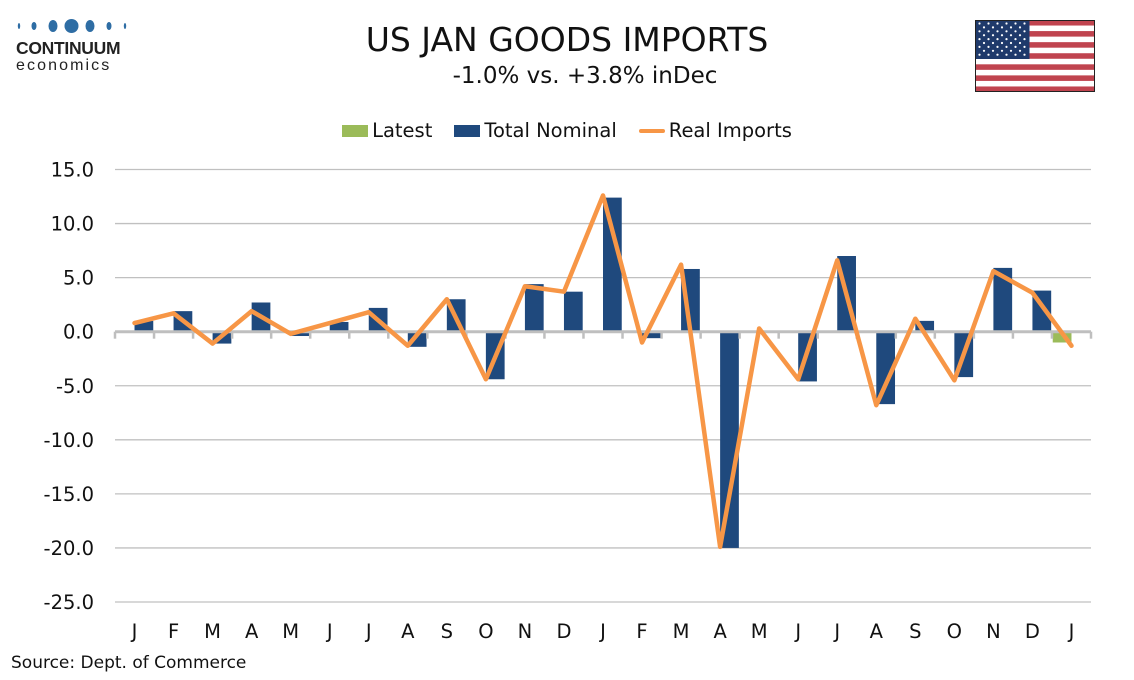  Describe the element at coordinates (69, 548) in the screenshot. I see `y-tick-label: -20.0` at that location.